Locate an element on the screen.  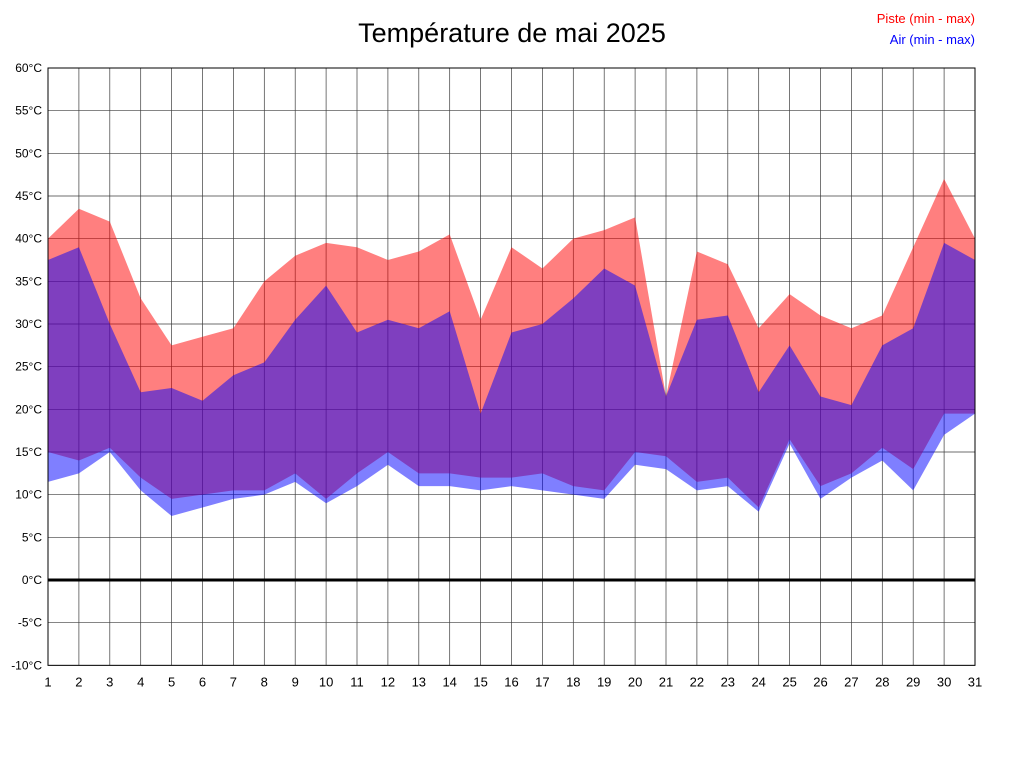
chart-legend: Piste (min - max) Air (min - max) is located at coordinates (926, 29).